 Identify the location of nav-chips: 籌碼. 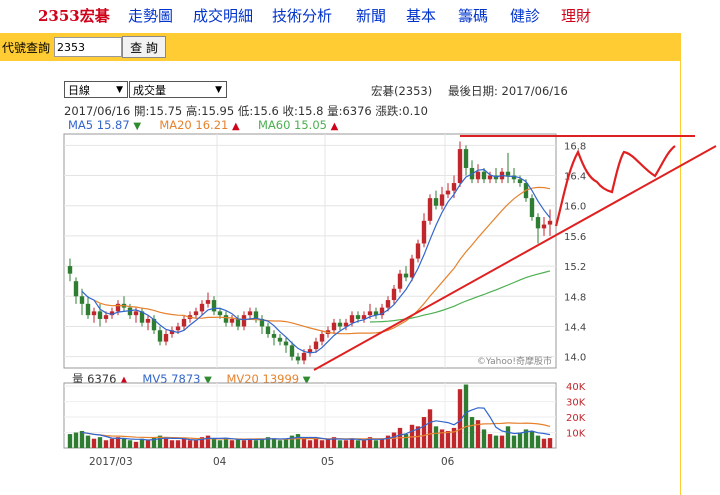
(473, 16).